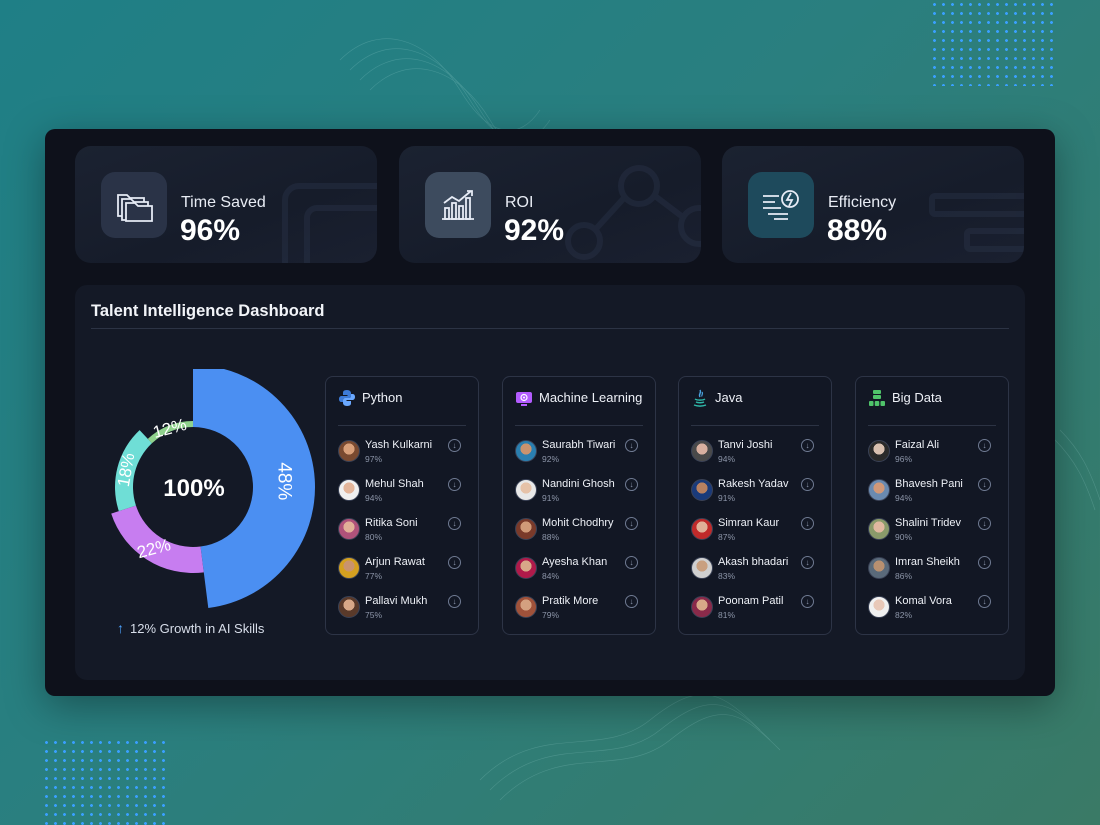 The width and height of the screenshot is (1100, 825). What do you see at coordinates (126, 469) in the screenshot?
I see `donut-slice-label: 18%` at bounding box center [126, 469].